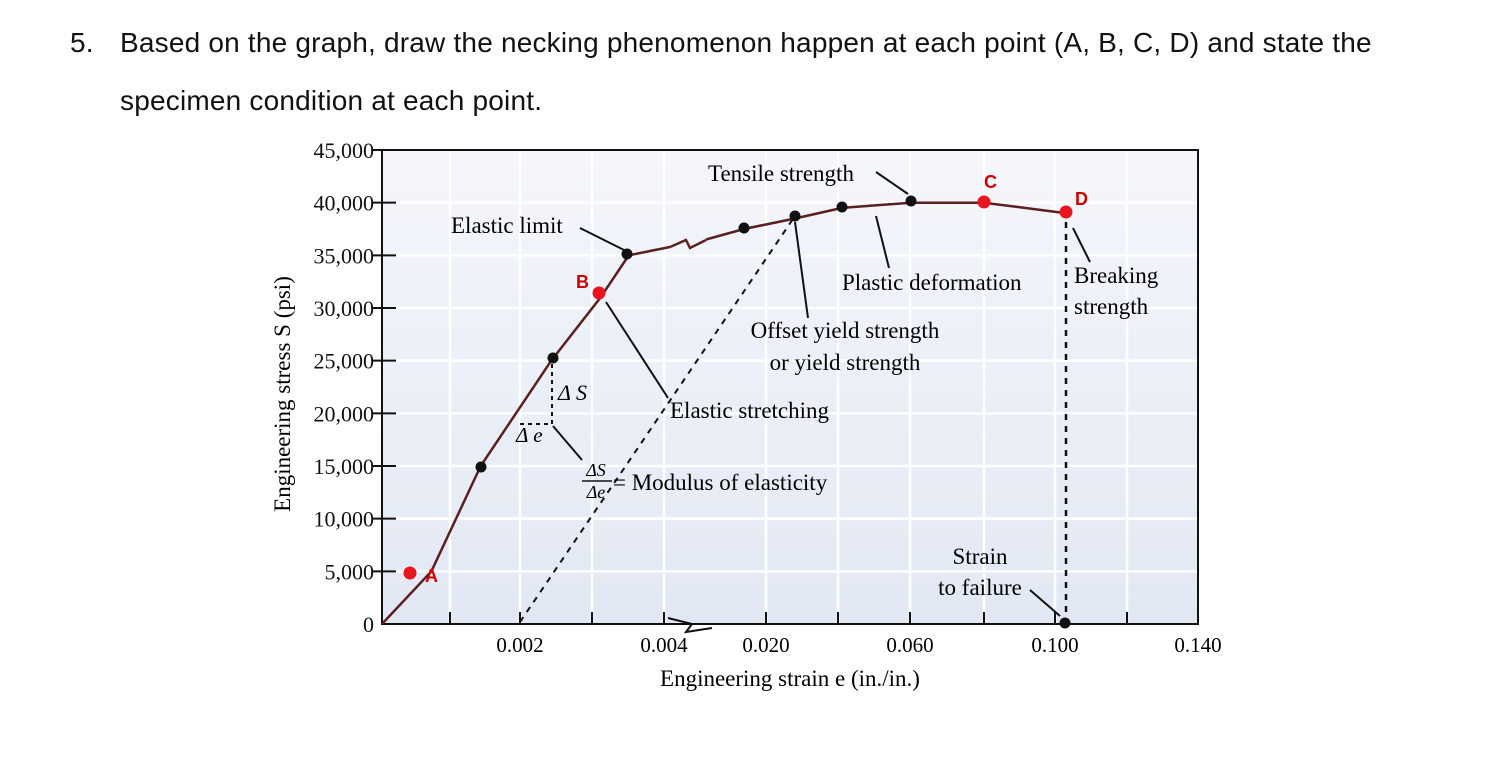  What do you see at coordinates (410, 573) in the screenshot?
I see `point-a-marker` at bounding box center [410, 573].